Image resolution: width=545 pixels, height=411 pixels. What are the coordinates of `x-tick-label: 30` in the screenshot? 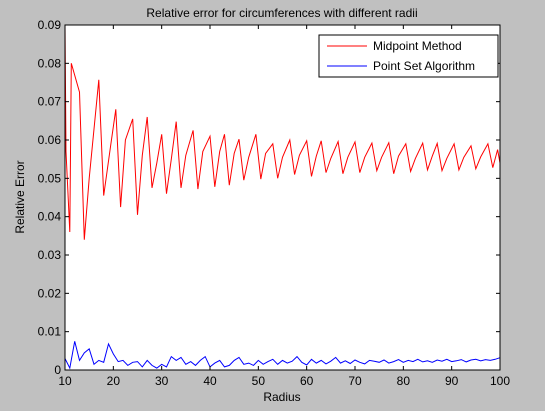 It's located at (162, 381).